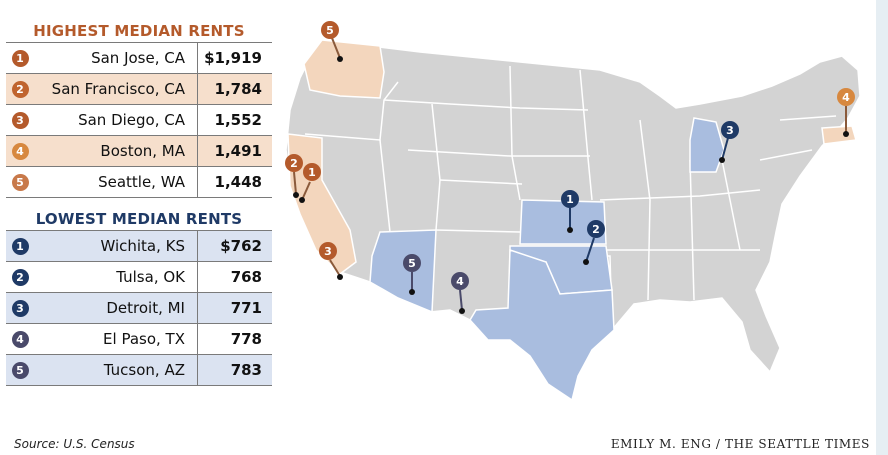  Describe the element at coordinates (116, 89) in the screenshot. I see `city-name: San Francisco, CA` at that location.